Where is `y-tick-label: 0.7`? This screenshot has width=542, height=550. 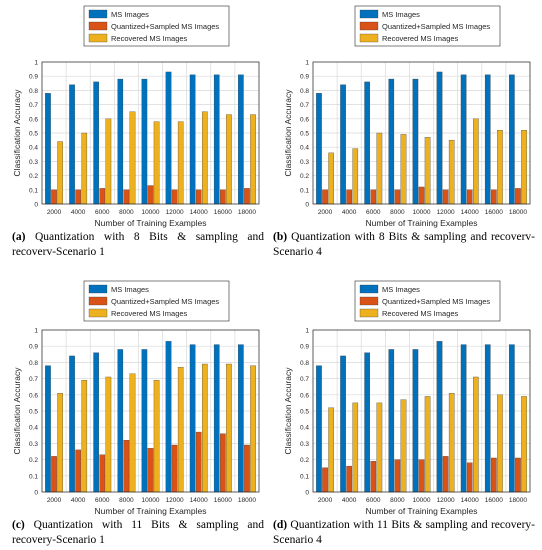
y-tick-label: 0.7 is located at coordinates (33, 379).